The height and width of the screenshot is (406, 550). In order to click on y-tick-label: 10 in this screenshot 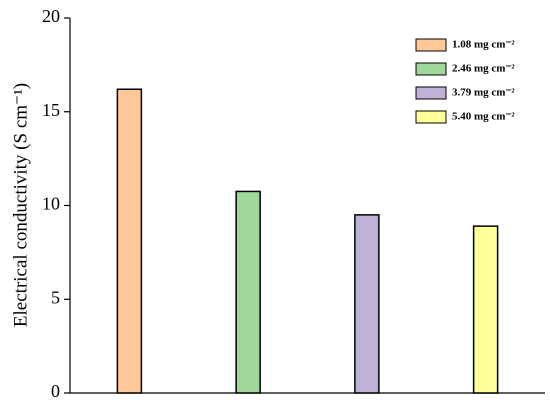, I will do `click(51, 204)`.